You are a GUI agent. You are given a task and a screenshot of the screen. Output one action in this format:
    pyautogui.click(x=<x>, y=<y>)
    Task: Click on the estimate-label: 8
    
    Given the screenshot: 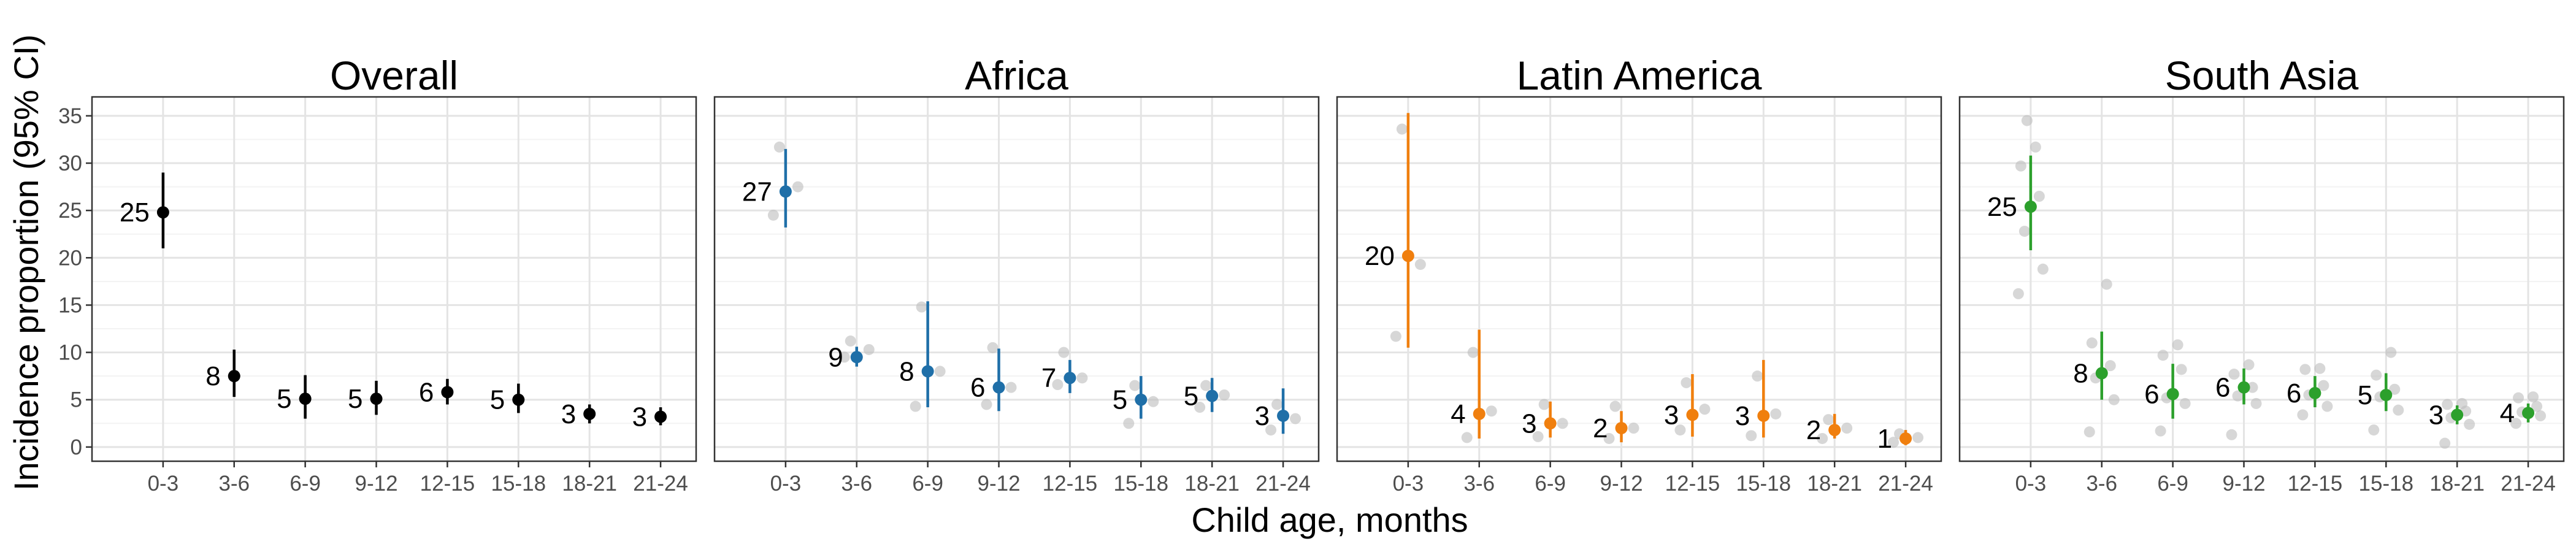 What is the action you would take?
    pyautogui.click(x=906, y=371)
    